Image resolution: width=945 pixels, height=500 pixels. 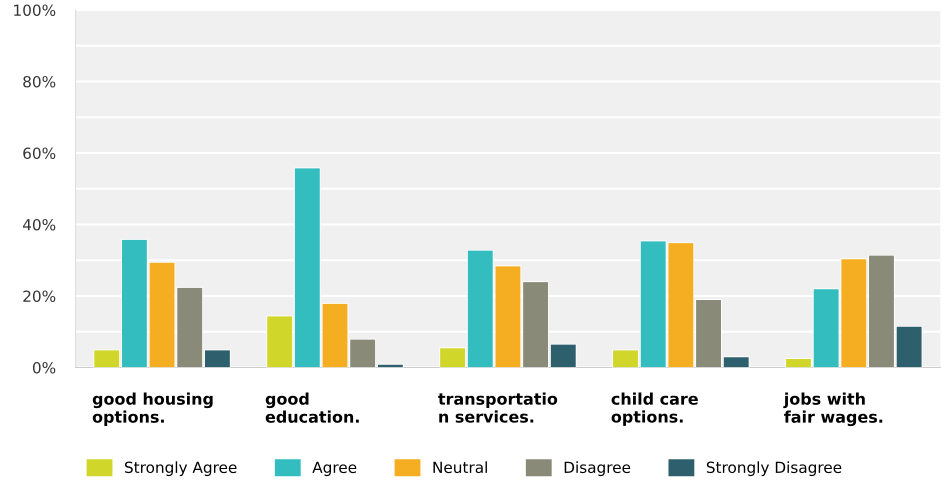 I want to click on x-tick-label: jobs with fair wages., so click(x=832, y=409).